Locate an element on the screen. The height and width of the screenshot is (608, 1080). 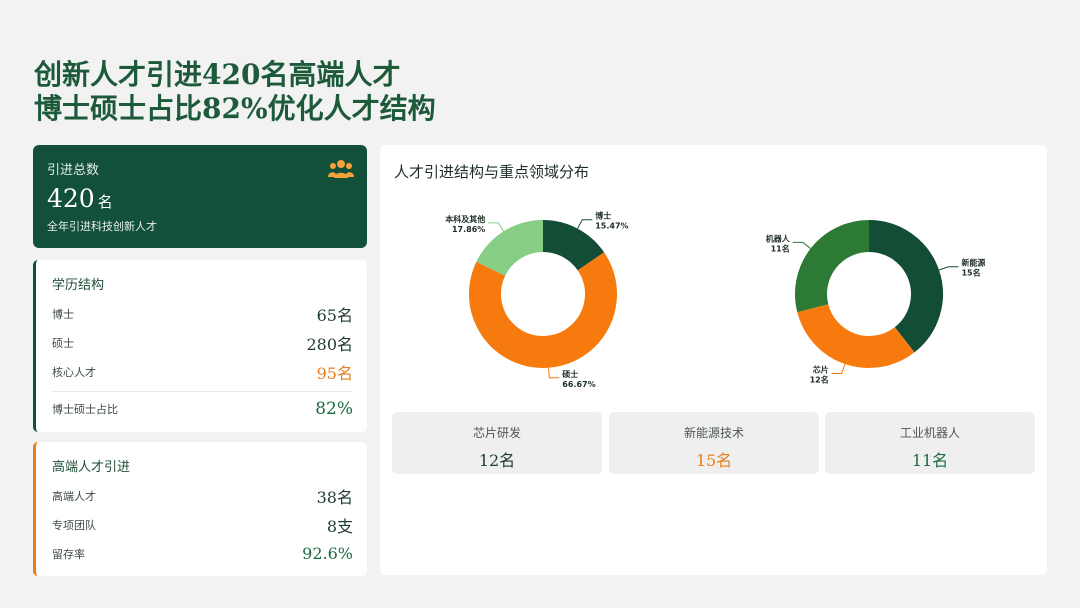
slice-value: 66.67% is located at coordinates (578, 384).